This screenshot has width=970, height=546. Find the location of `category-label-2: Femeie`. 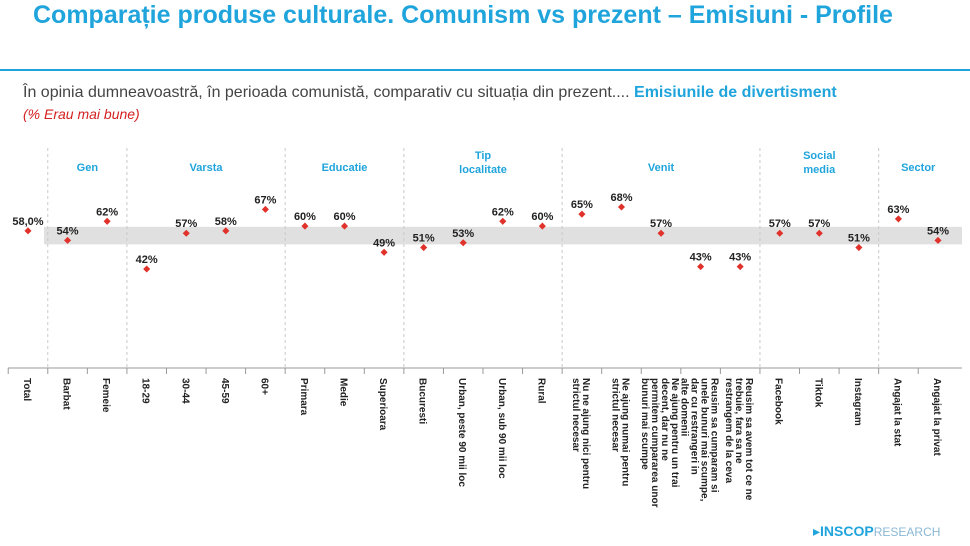

category-label-2: Femeie is located at coordinates (105, 395).